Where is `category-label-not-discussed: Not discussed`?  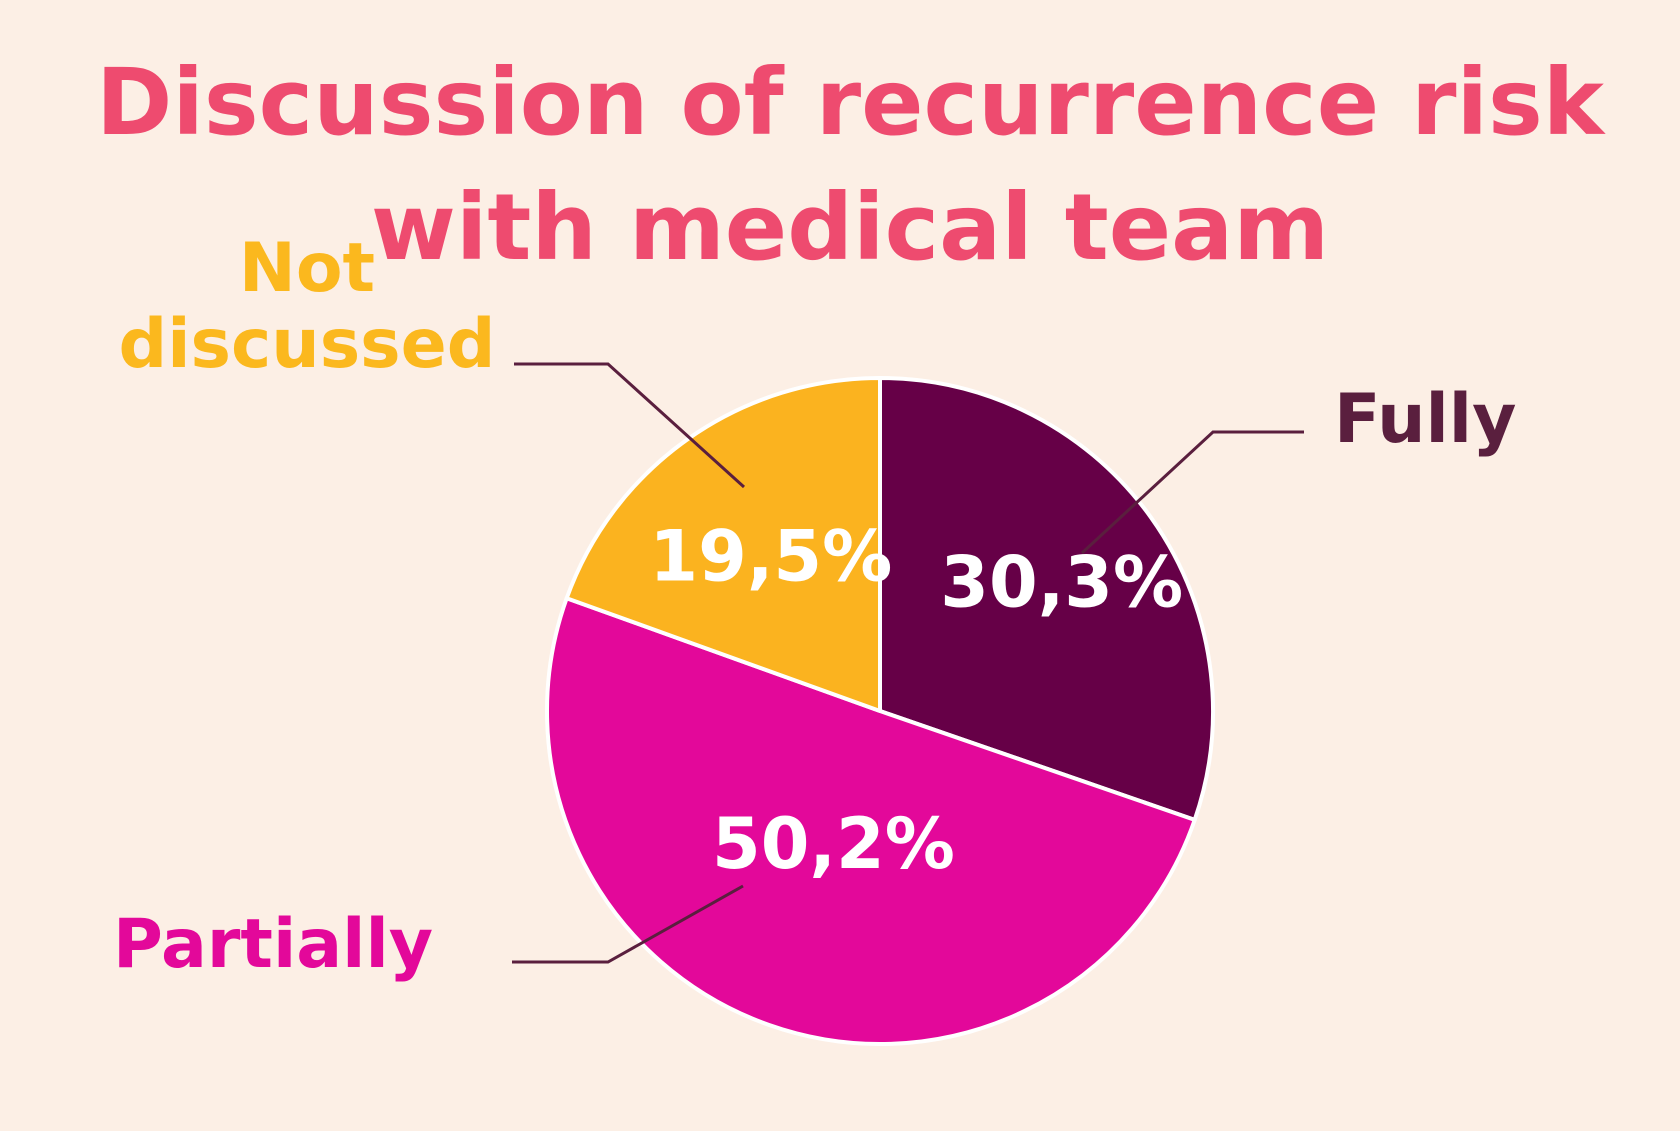 category-label-not-discussed: Not discussed is located at coordinates (307, 306).